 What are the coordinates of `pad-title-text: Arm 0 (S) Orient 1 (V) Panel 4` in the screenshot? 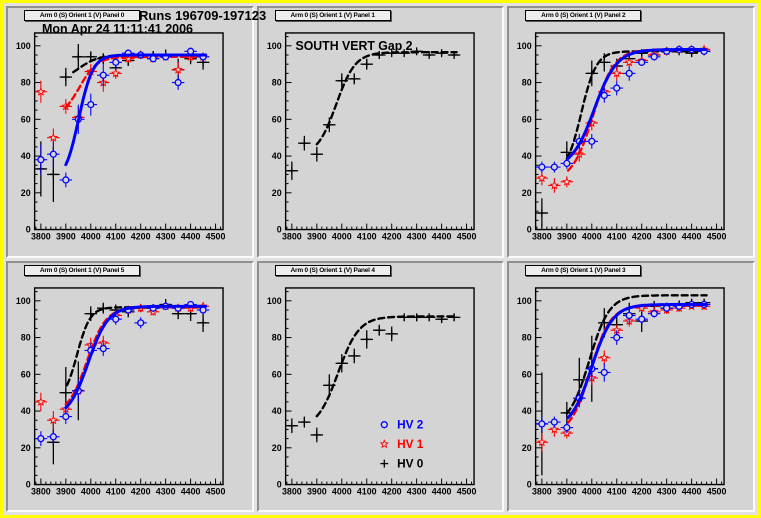 It's located at (333, 270).